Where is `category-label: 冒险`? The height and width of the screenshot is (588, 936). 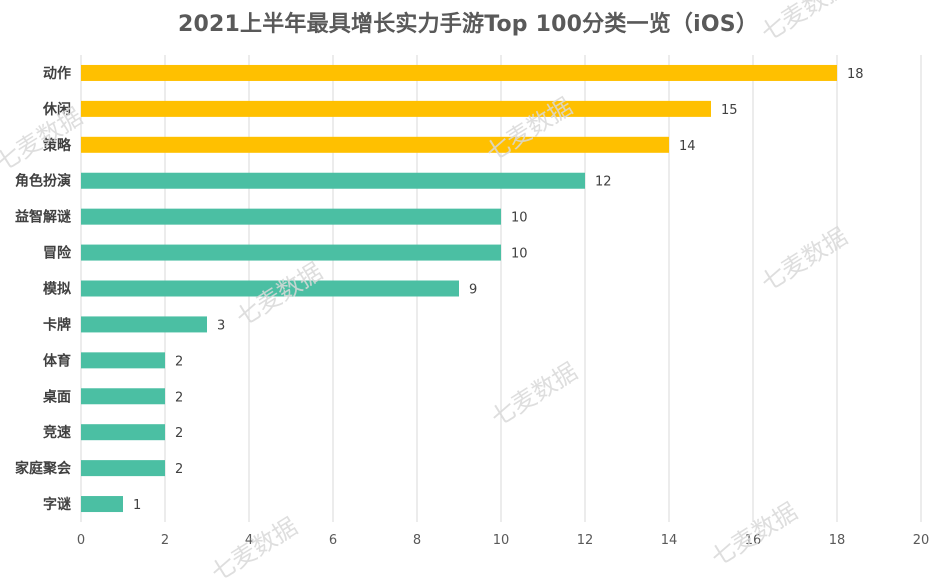
category-label: 冒险 is located at coordinates (57, 253).